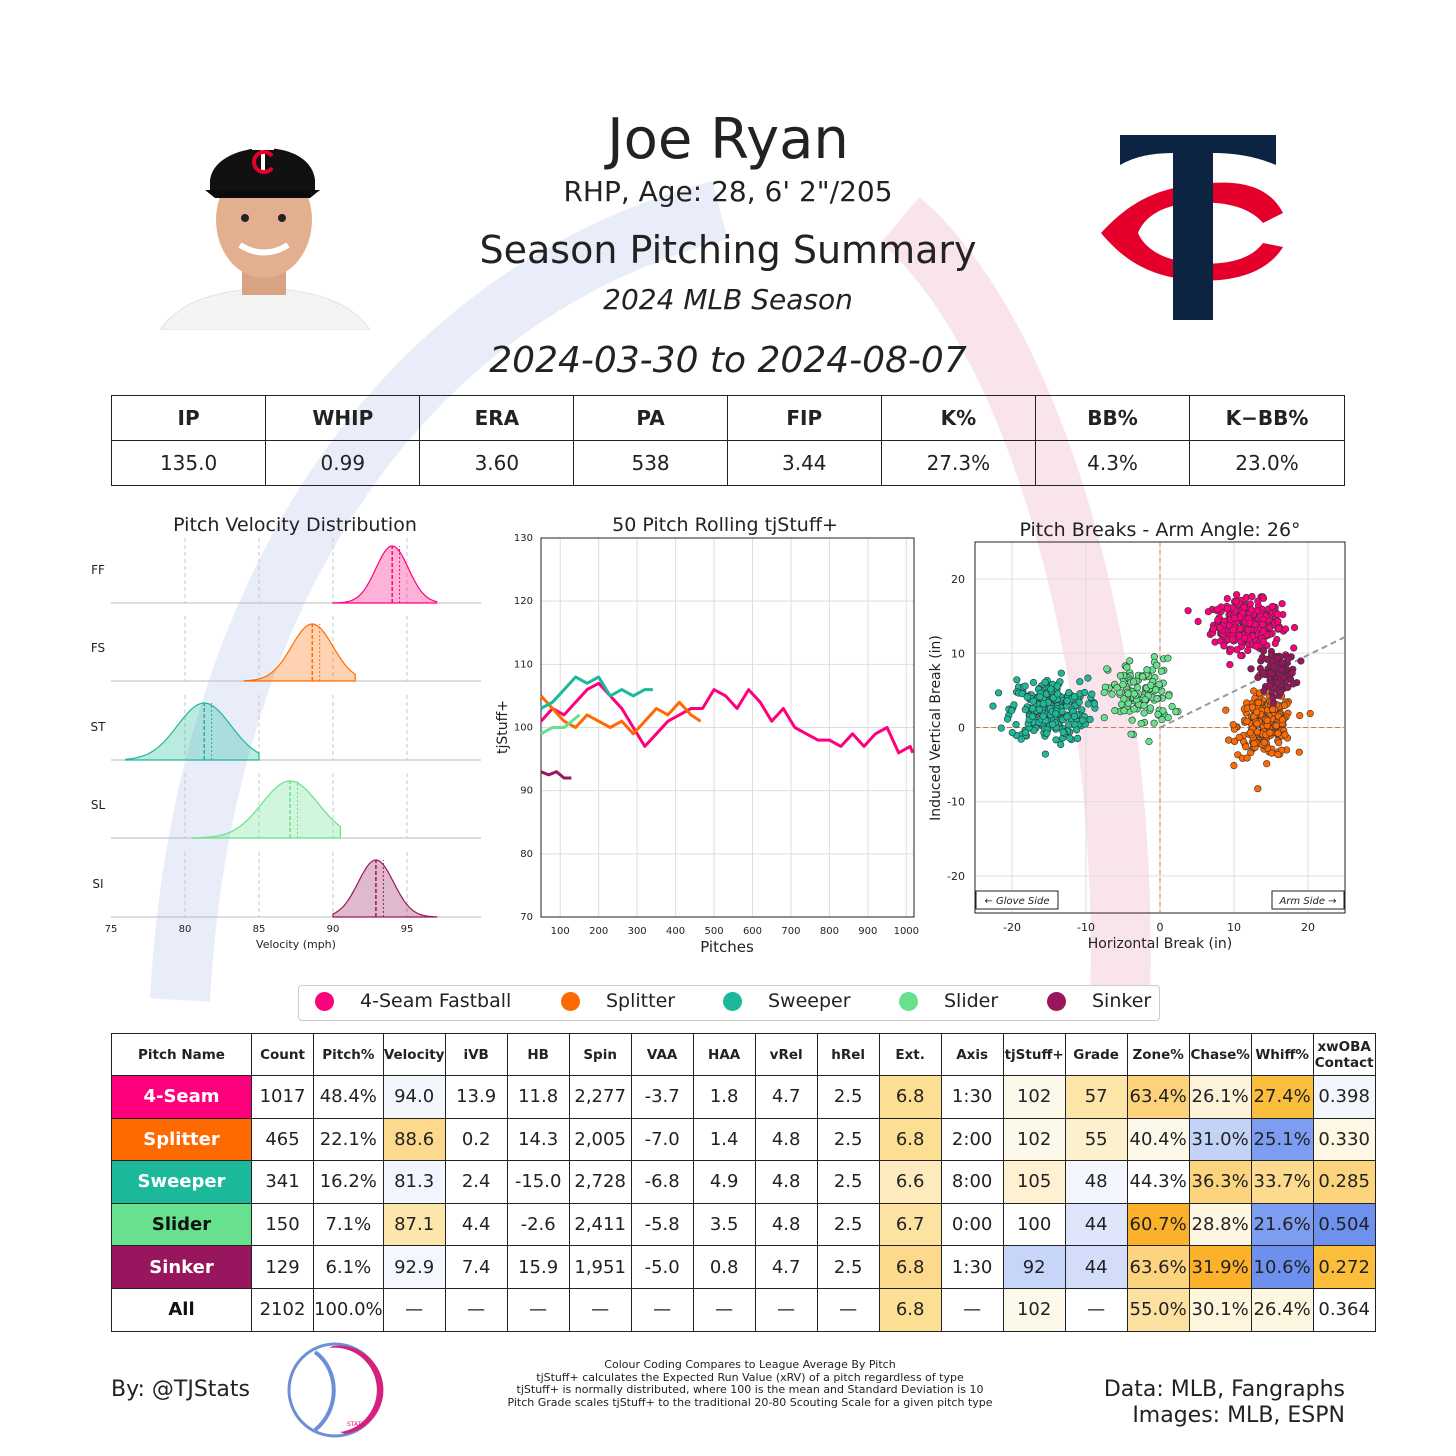 The width and height of the screenshot is (1456, 1456). What do you see at coordinates (1220, 1097) in the screenshot?
I see `table-cell: 26.1%` at bounding box center [1220, 1097].